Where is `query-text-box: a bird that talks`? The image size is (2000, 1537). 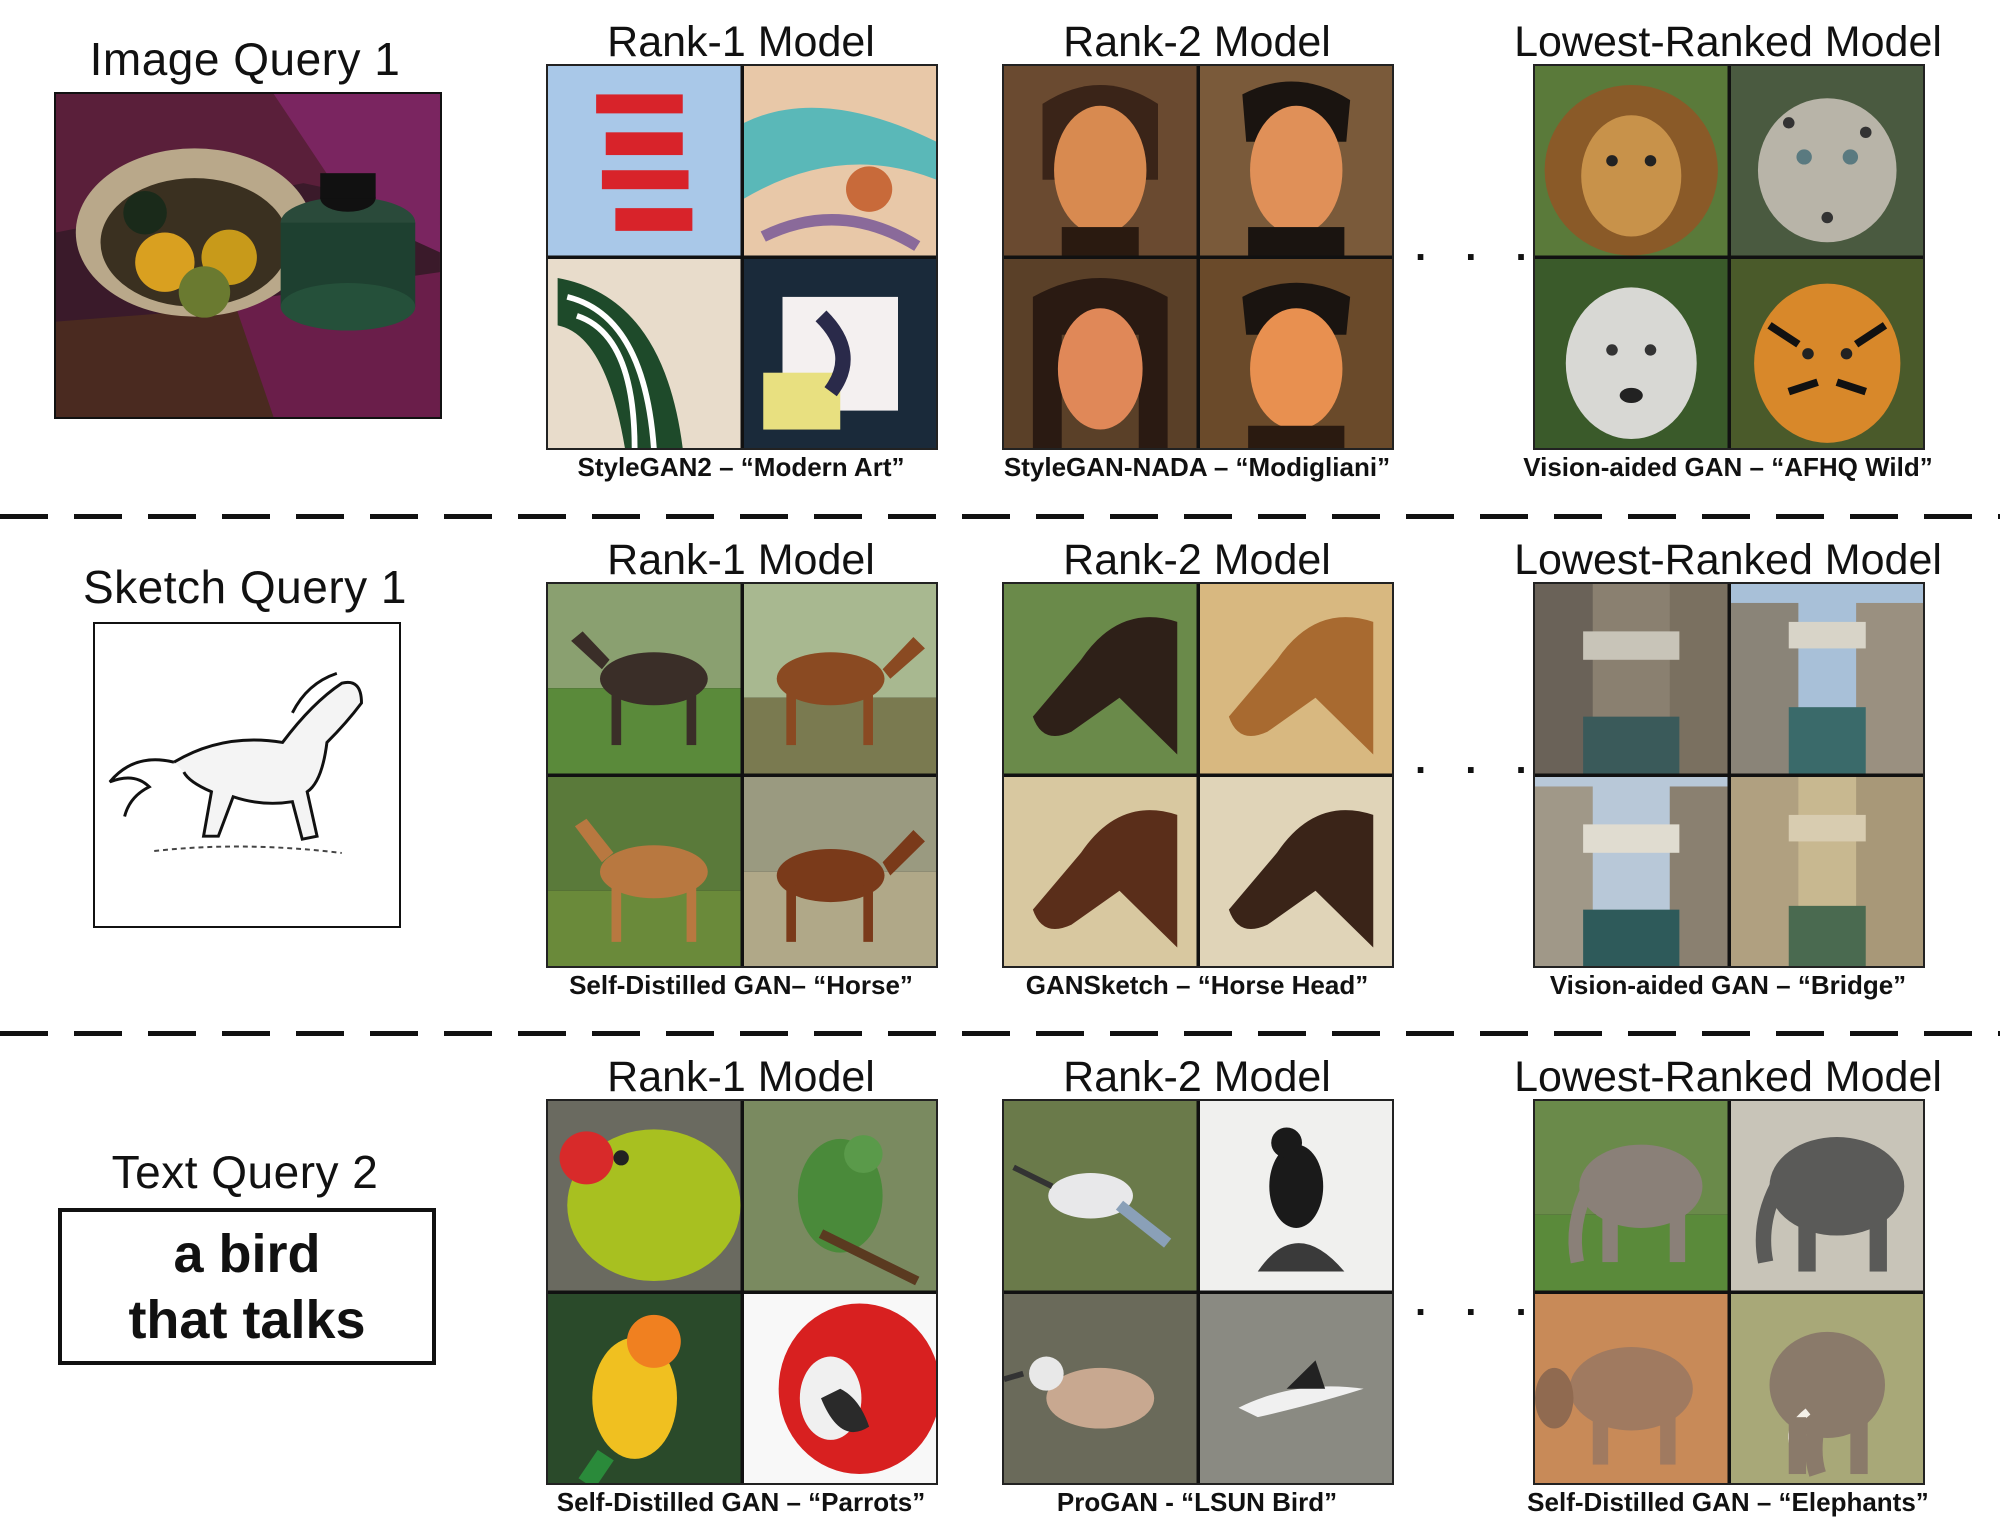 query-text-box: a bird that talks is located at coordinates (247, 1286).